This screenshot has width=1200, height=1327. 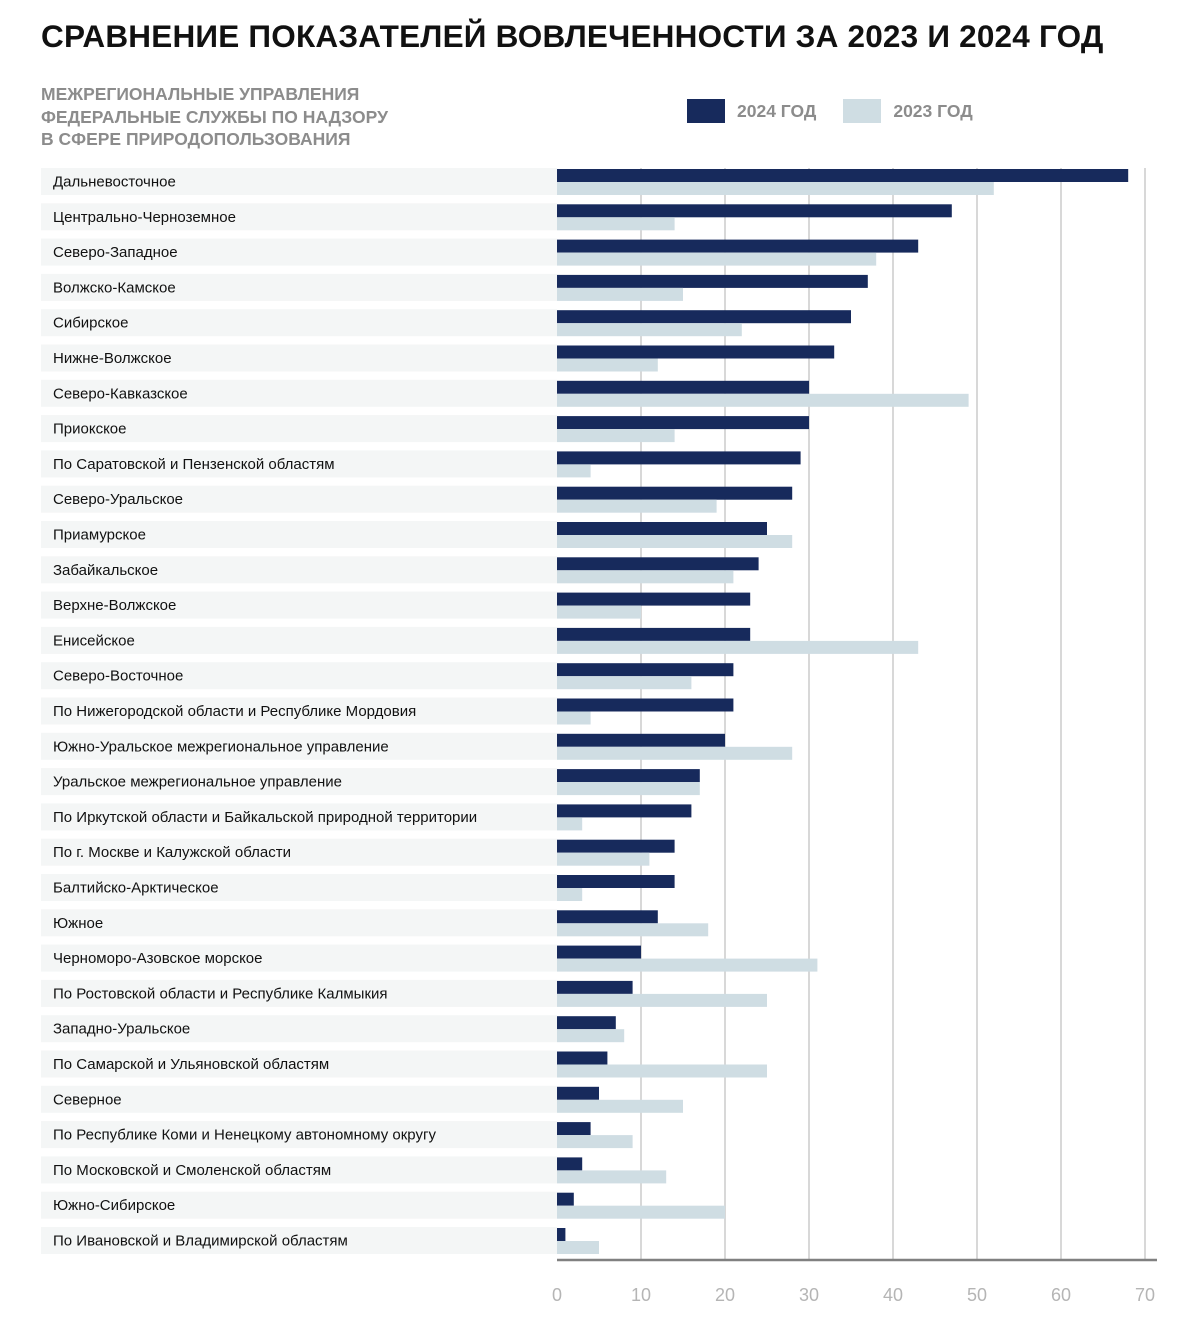 I want to click on x-tick-label: 60, so click(x=1061, y=1295).